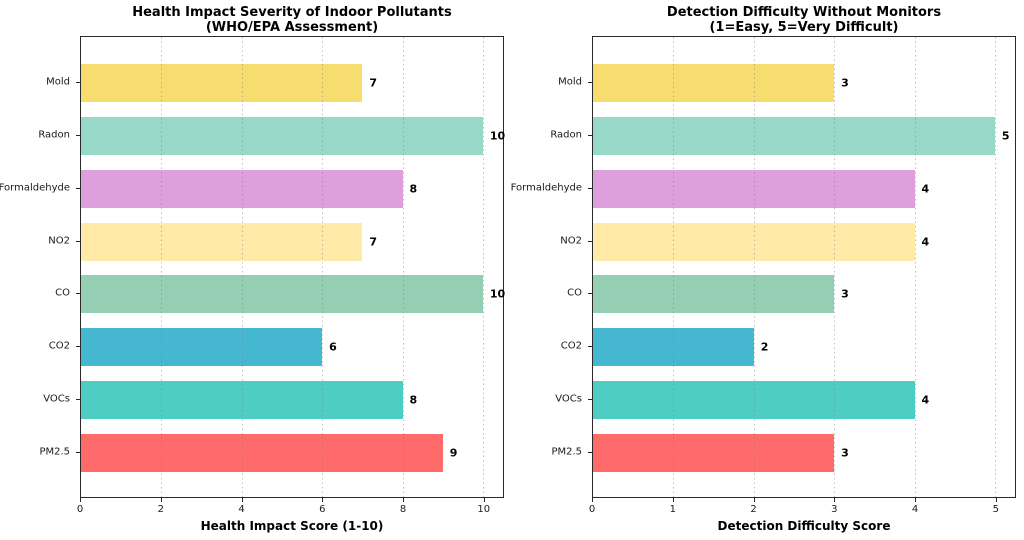  Describe the element at coordinates (570, 82) in the screenshot. I see `y-tick-label: Mold` at that location.